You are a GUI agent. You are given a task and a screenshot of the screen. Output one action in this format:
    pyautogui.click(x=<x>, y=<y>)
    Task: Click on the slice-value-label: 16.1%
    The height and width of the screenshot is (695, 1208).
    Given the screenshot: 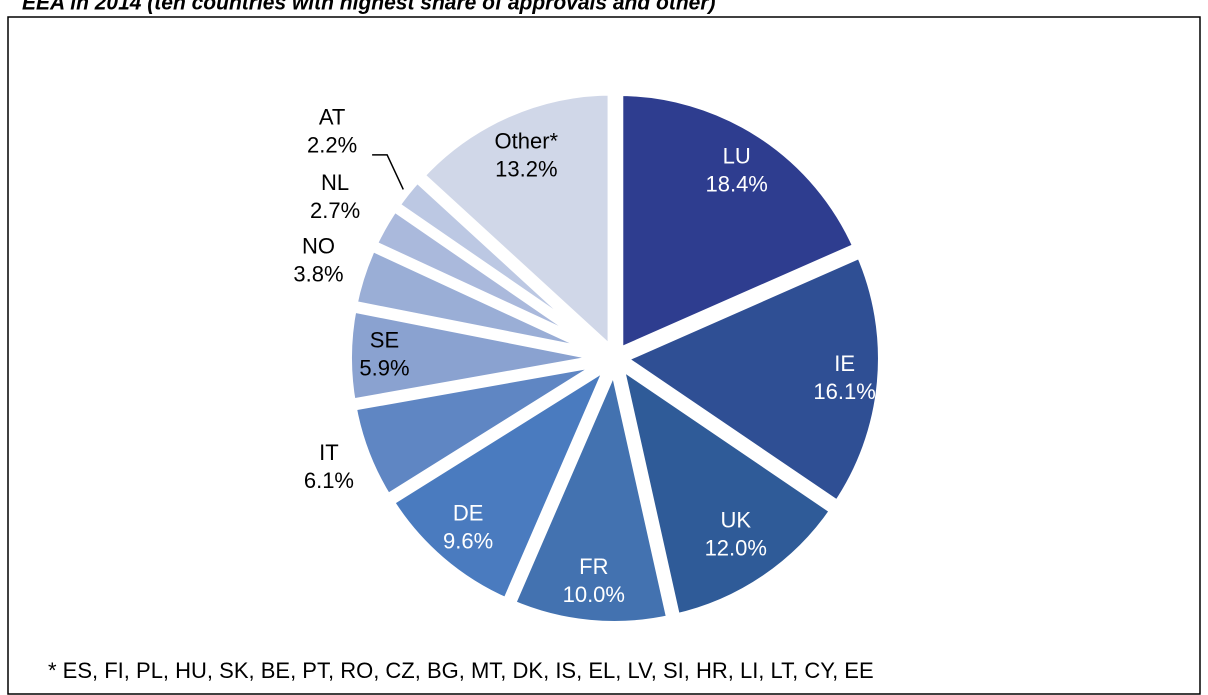 What is the action you would take?
    pyautogui.click(x=844, y=391)
    